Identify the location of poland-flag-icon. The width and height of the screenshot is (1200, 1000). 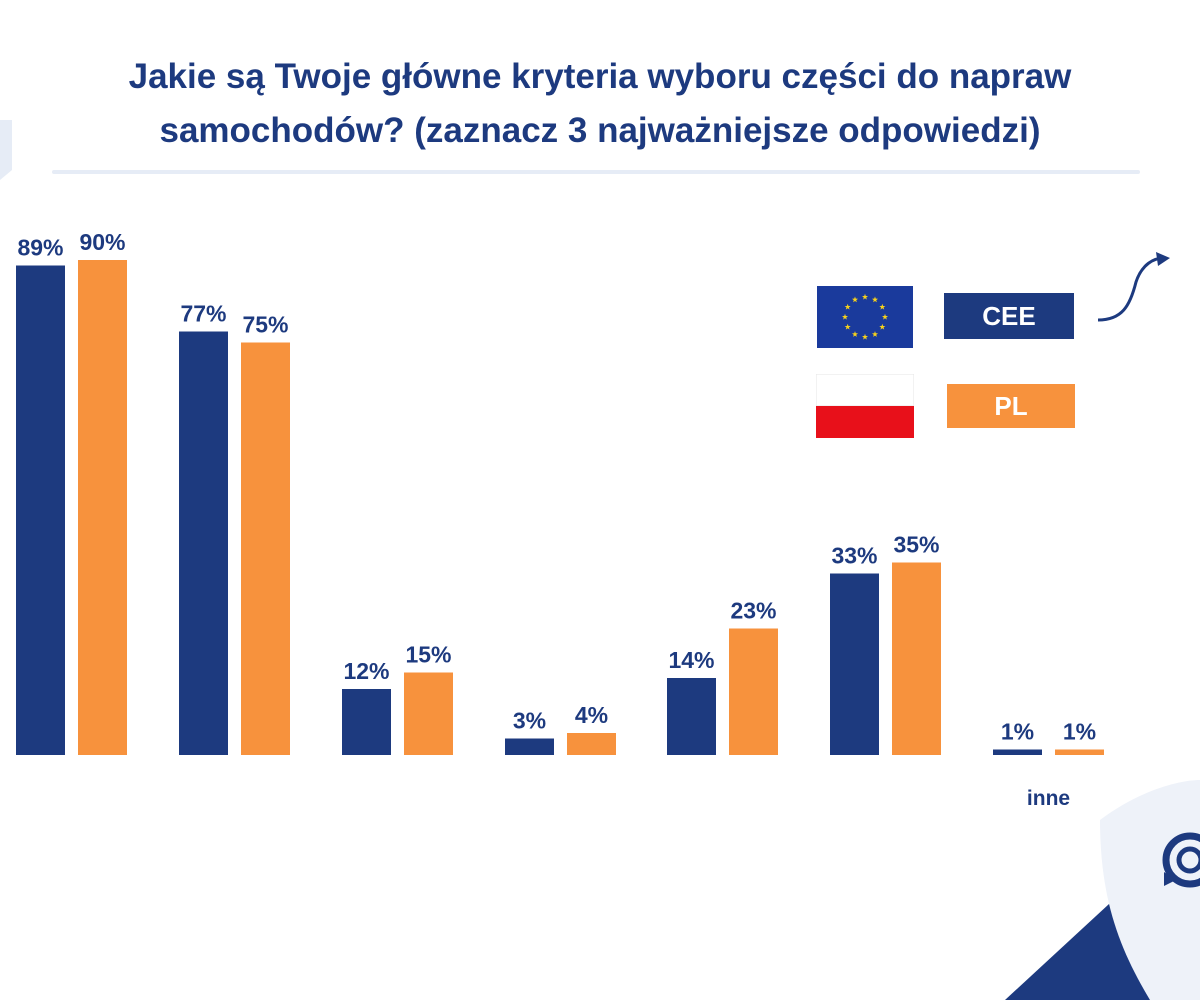
(865, 406).